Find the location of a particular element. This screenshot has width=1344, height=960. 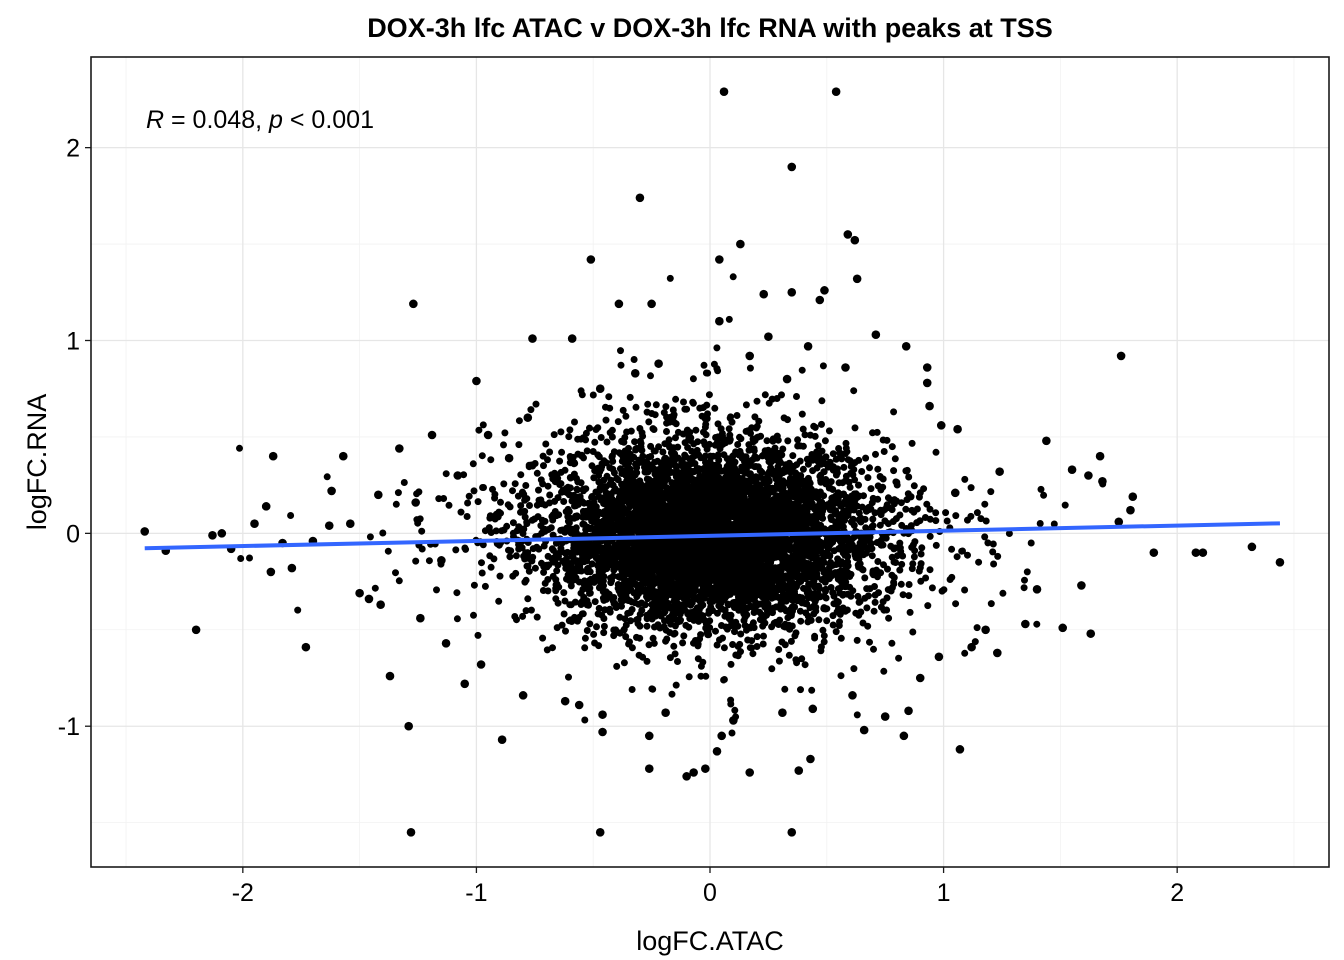

y-tick-label: 1 is located at coordinates (73, 342).